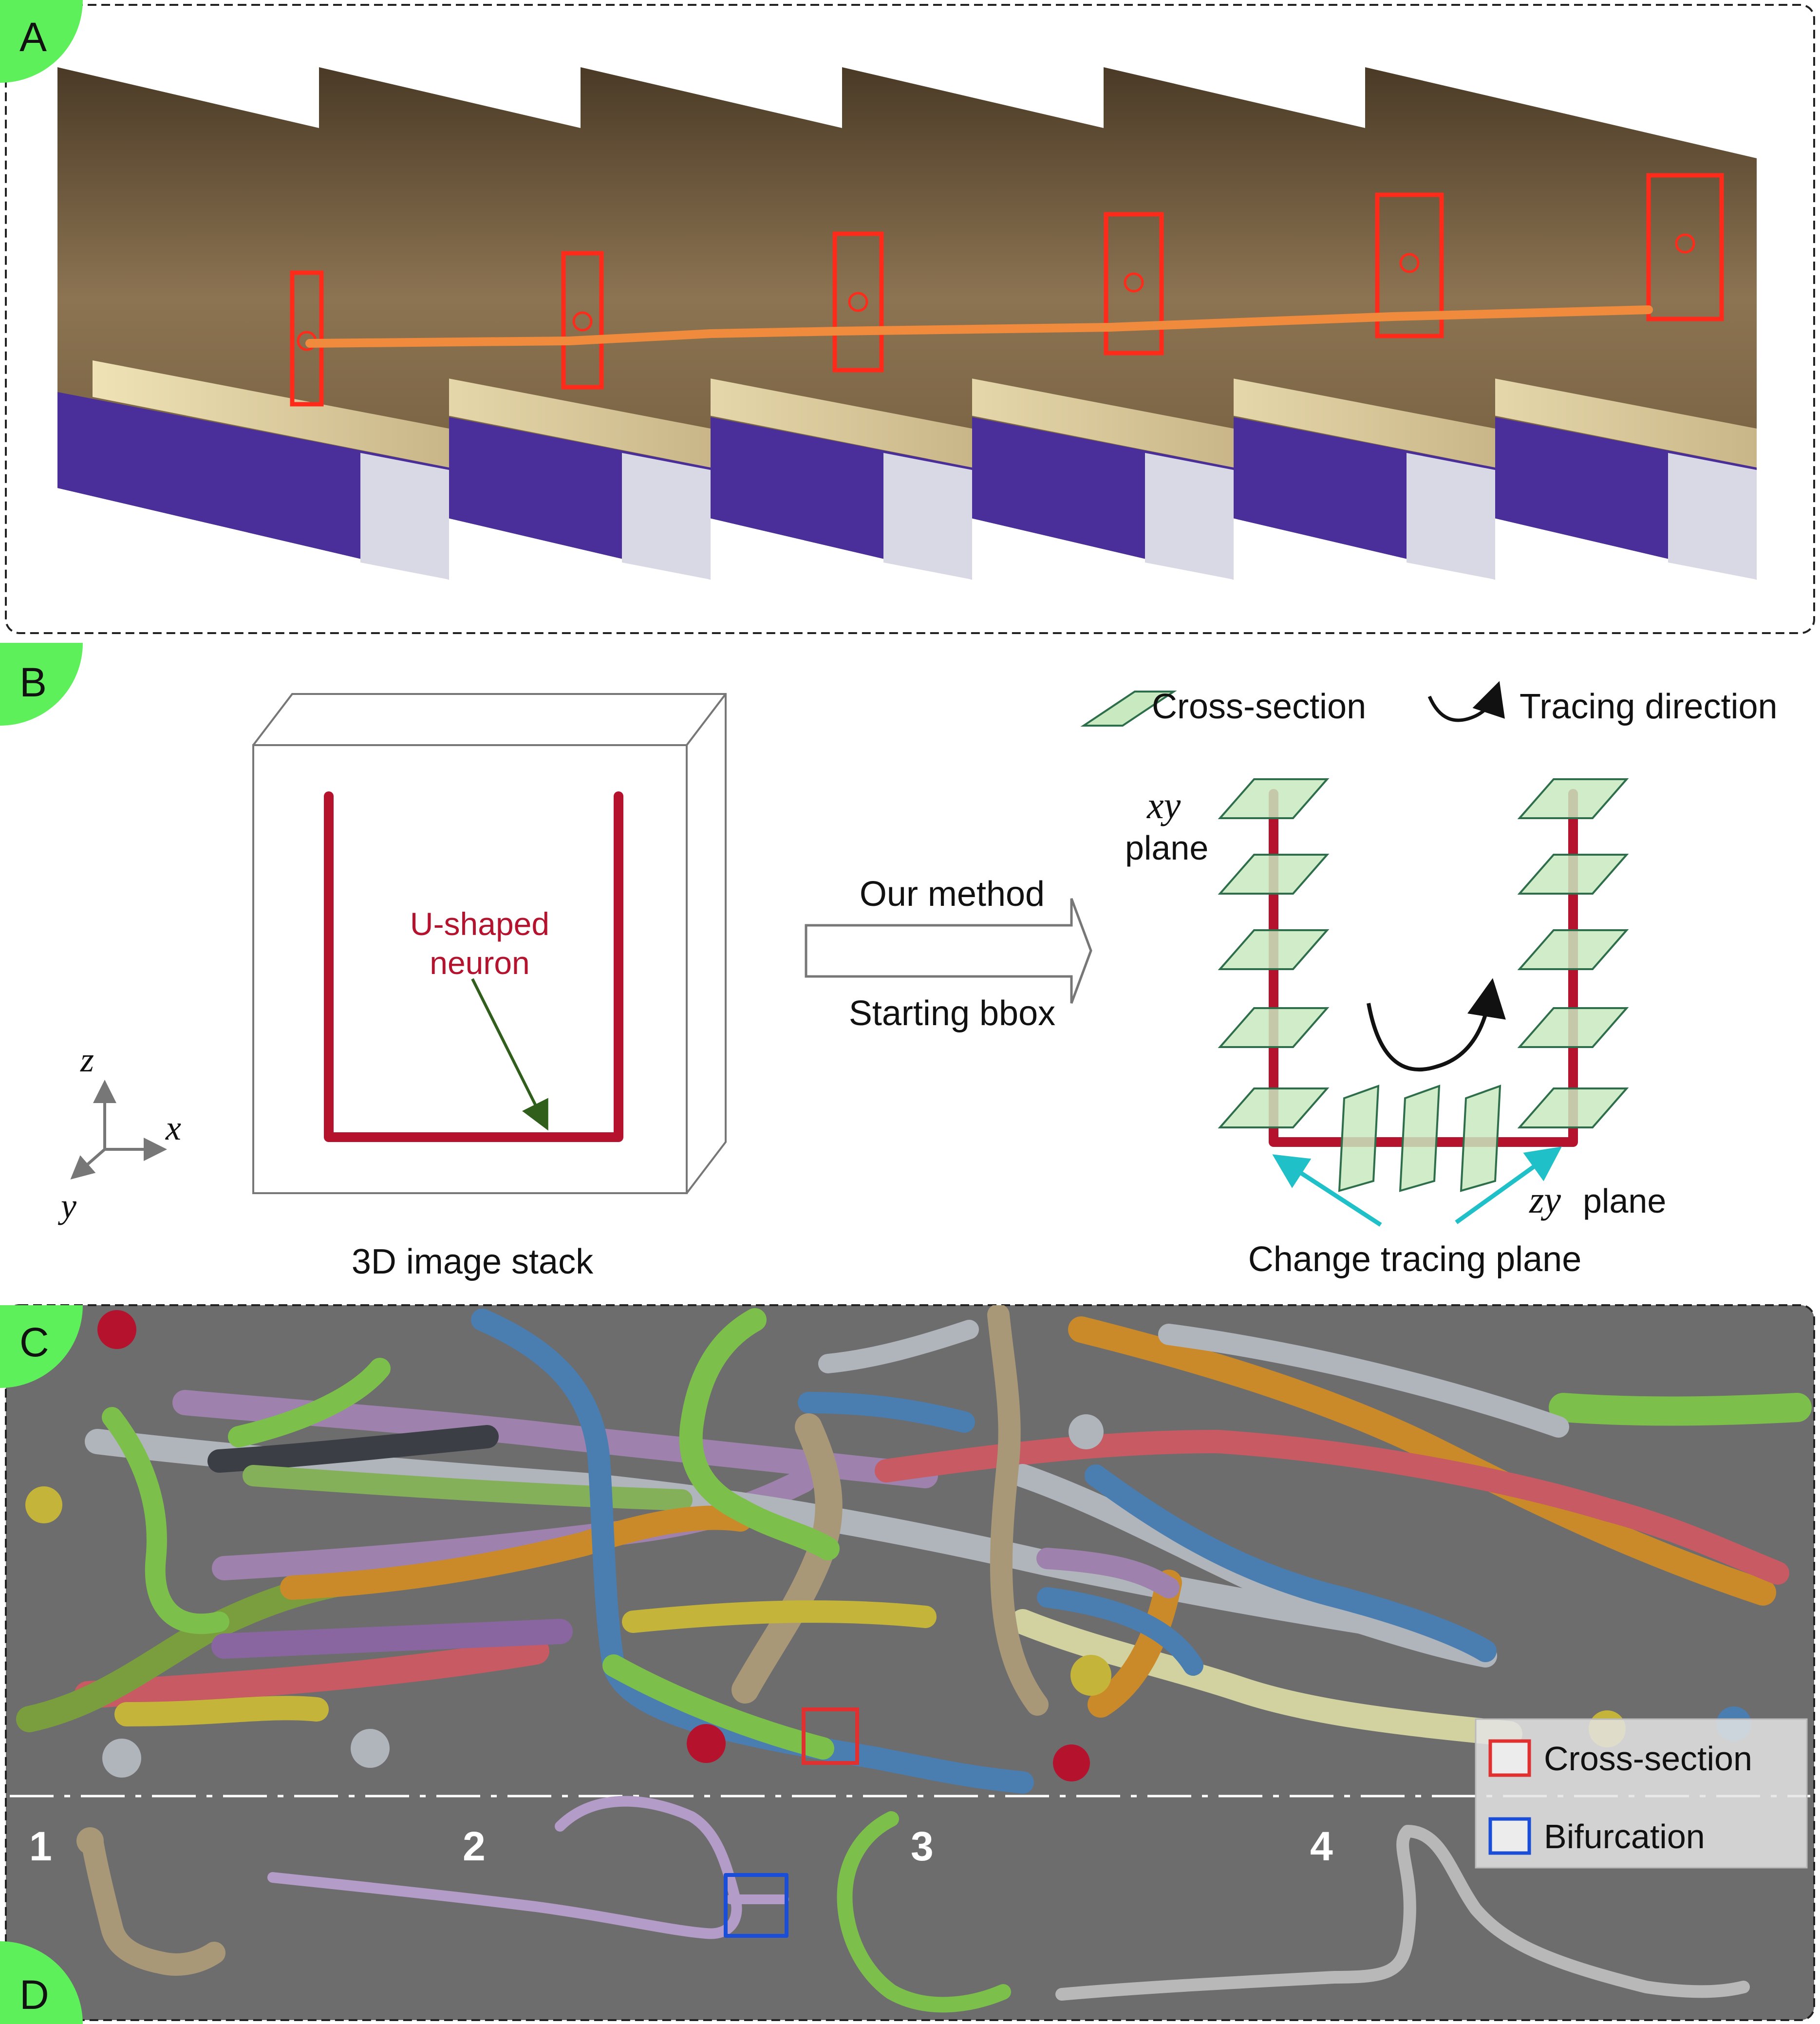  I want to click on badge-b: B, so click(41, 684).